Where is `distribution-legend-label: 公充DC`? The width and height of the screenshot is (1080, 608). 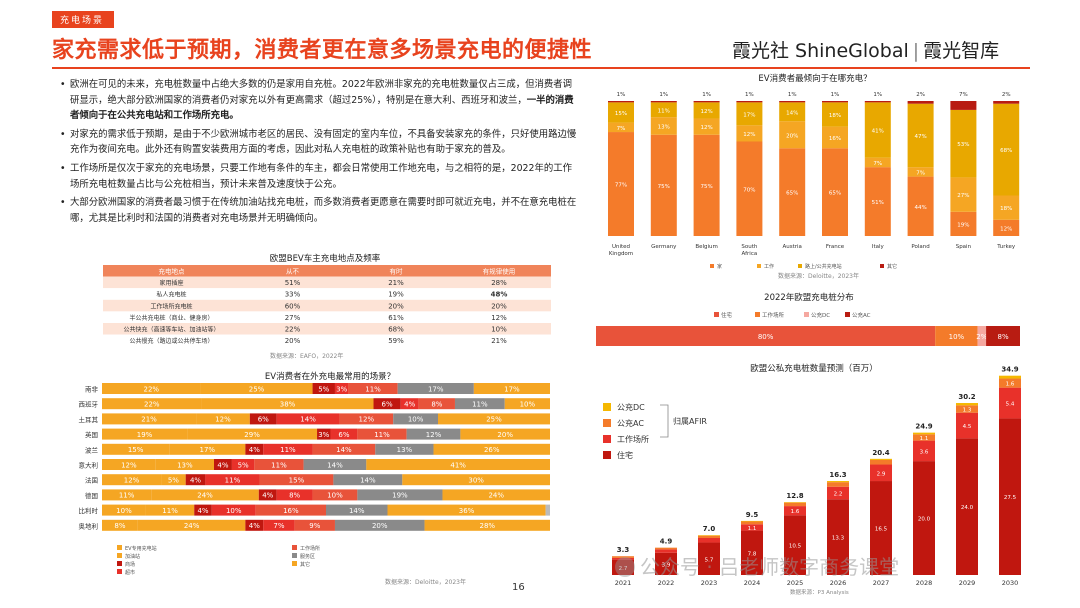
distribution-legend-label: 公充DC is located at coordinates (820, 315).